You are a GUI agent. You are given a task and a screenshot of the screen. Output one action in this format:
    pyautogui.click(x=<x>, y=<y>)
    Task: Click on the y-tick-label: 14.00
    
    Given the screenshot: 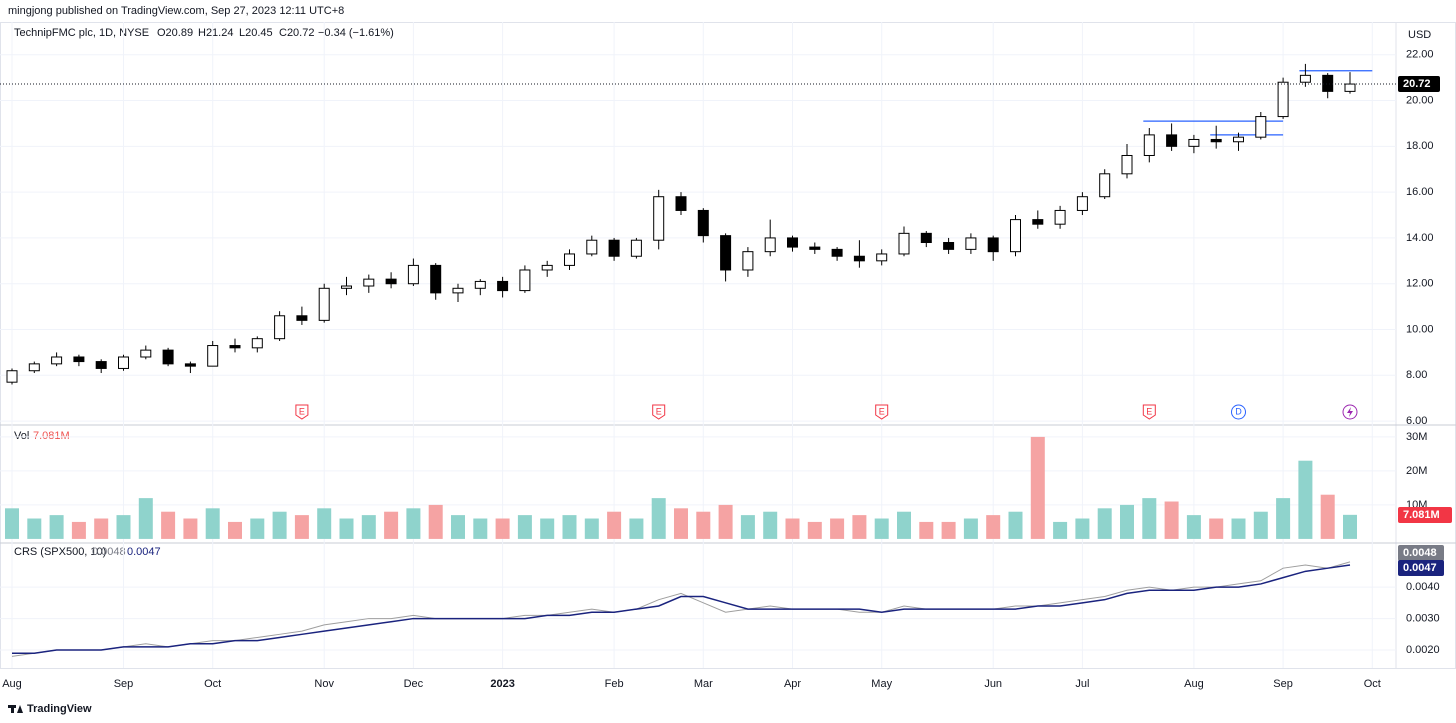 What is the action you would take?
    pyautogui.click(x=1420, y=238)
    